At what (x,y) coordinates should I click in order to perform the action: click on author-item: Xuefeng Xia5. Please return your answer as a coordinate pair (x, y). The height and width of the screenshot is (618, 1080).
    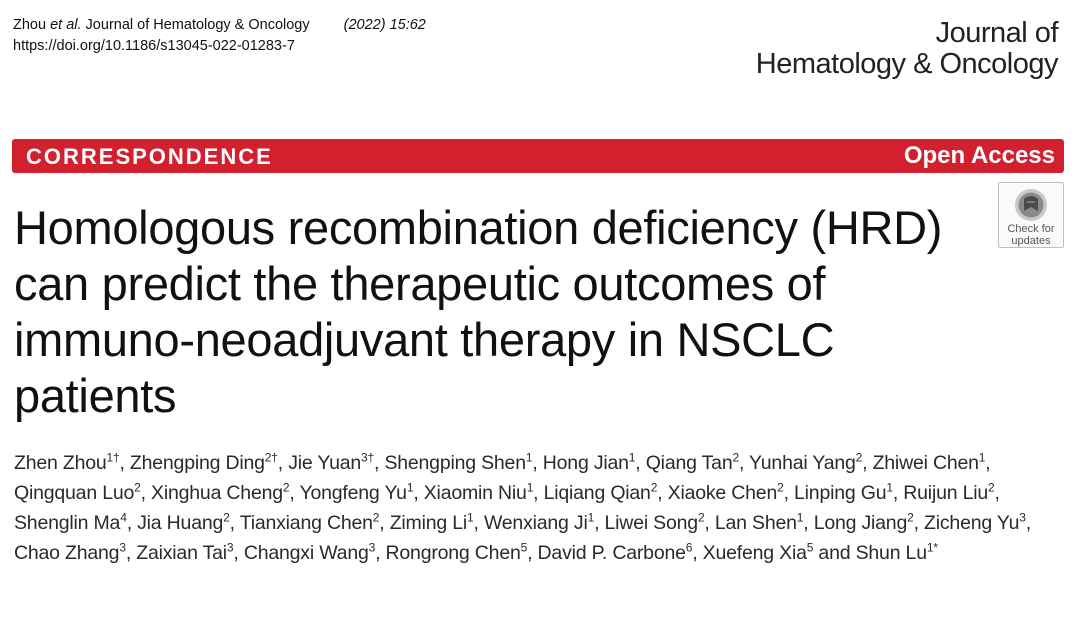
    Looking at the image, I should click on (758, 552).